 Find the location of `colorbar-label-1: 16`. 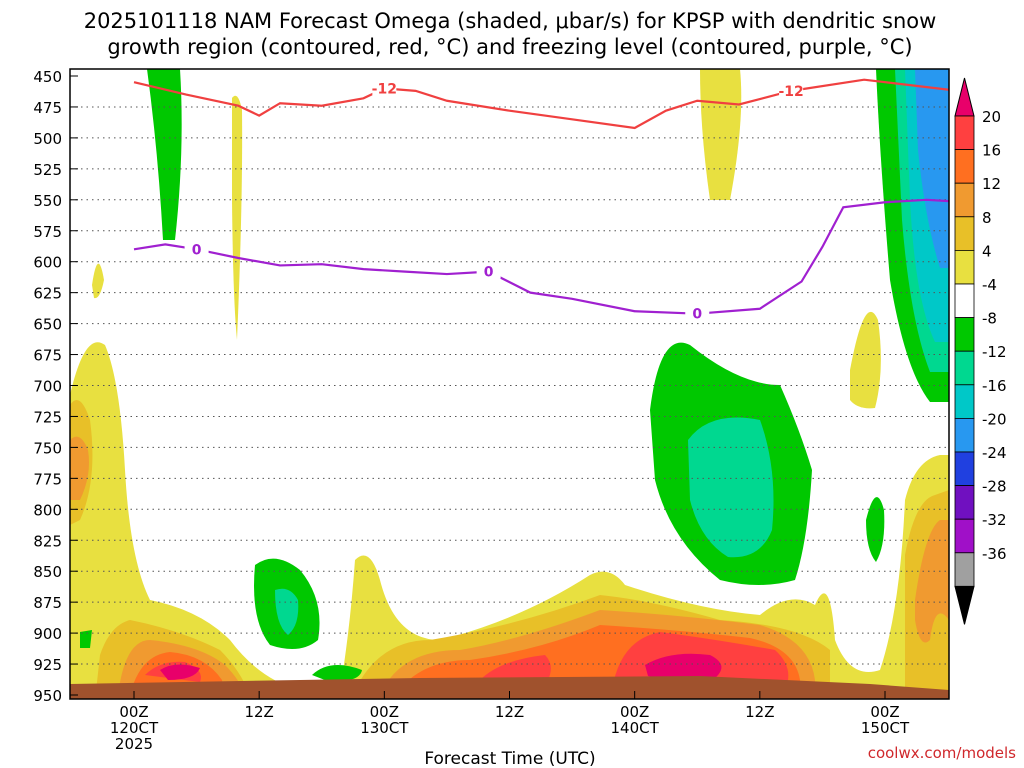

colorbar-label-1: 16 is located at coordinates (991, 151).